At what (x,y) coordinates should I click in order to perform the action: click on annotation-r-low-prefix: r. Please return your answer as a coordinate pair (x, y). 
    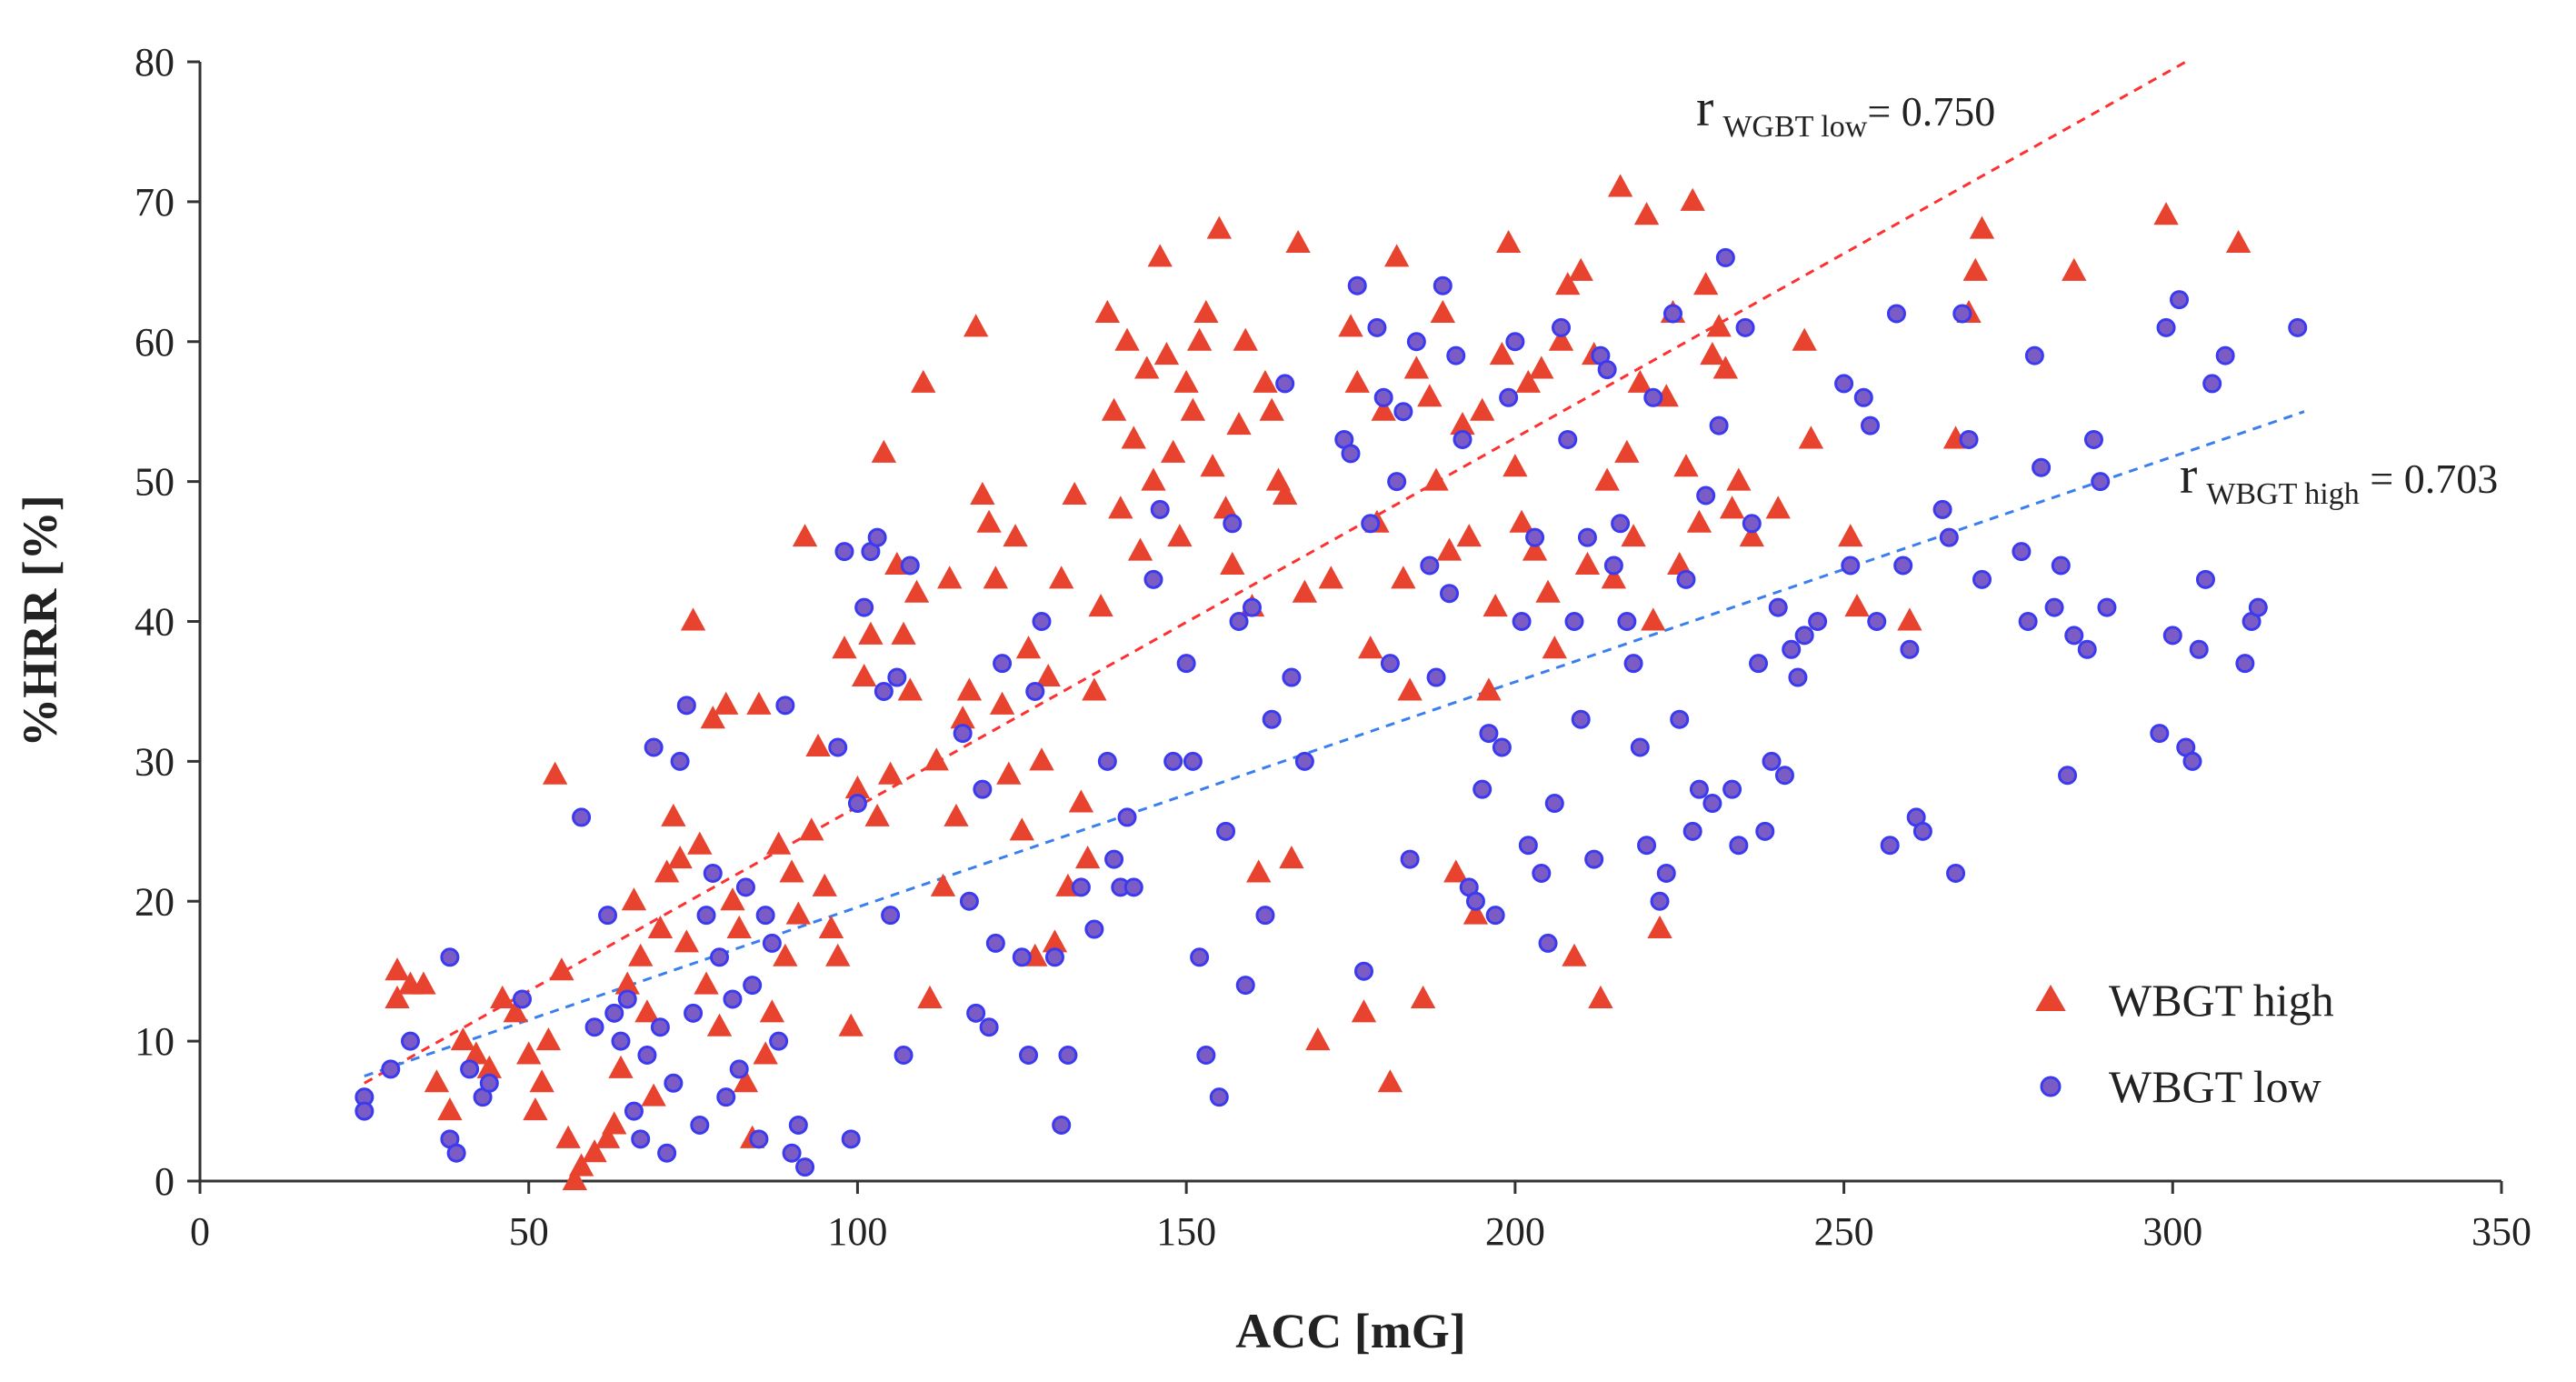
    Looking at the image, I should click on (1704, 107).